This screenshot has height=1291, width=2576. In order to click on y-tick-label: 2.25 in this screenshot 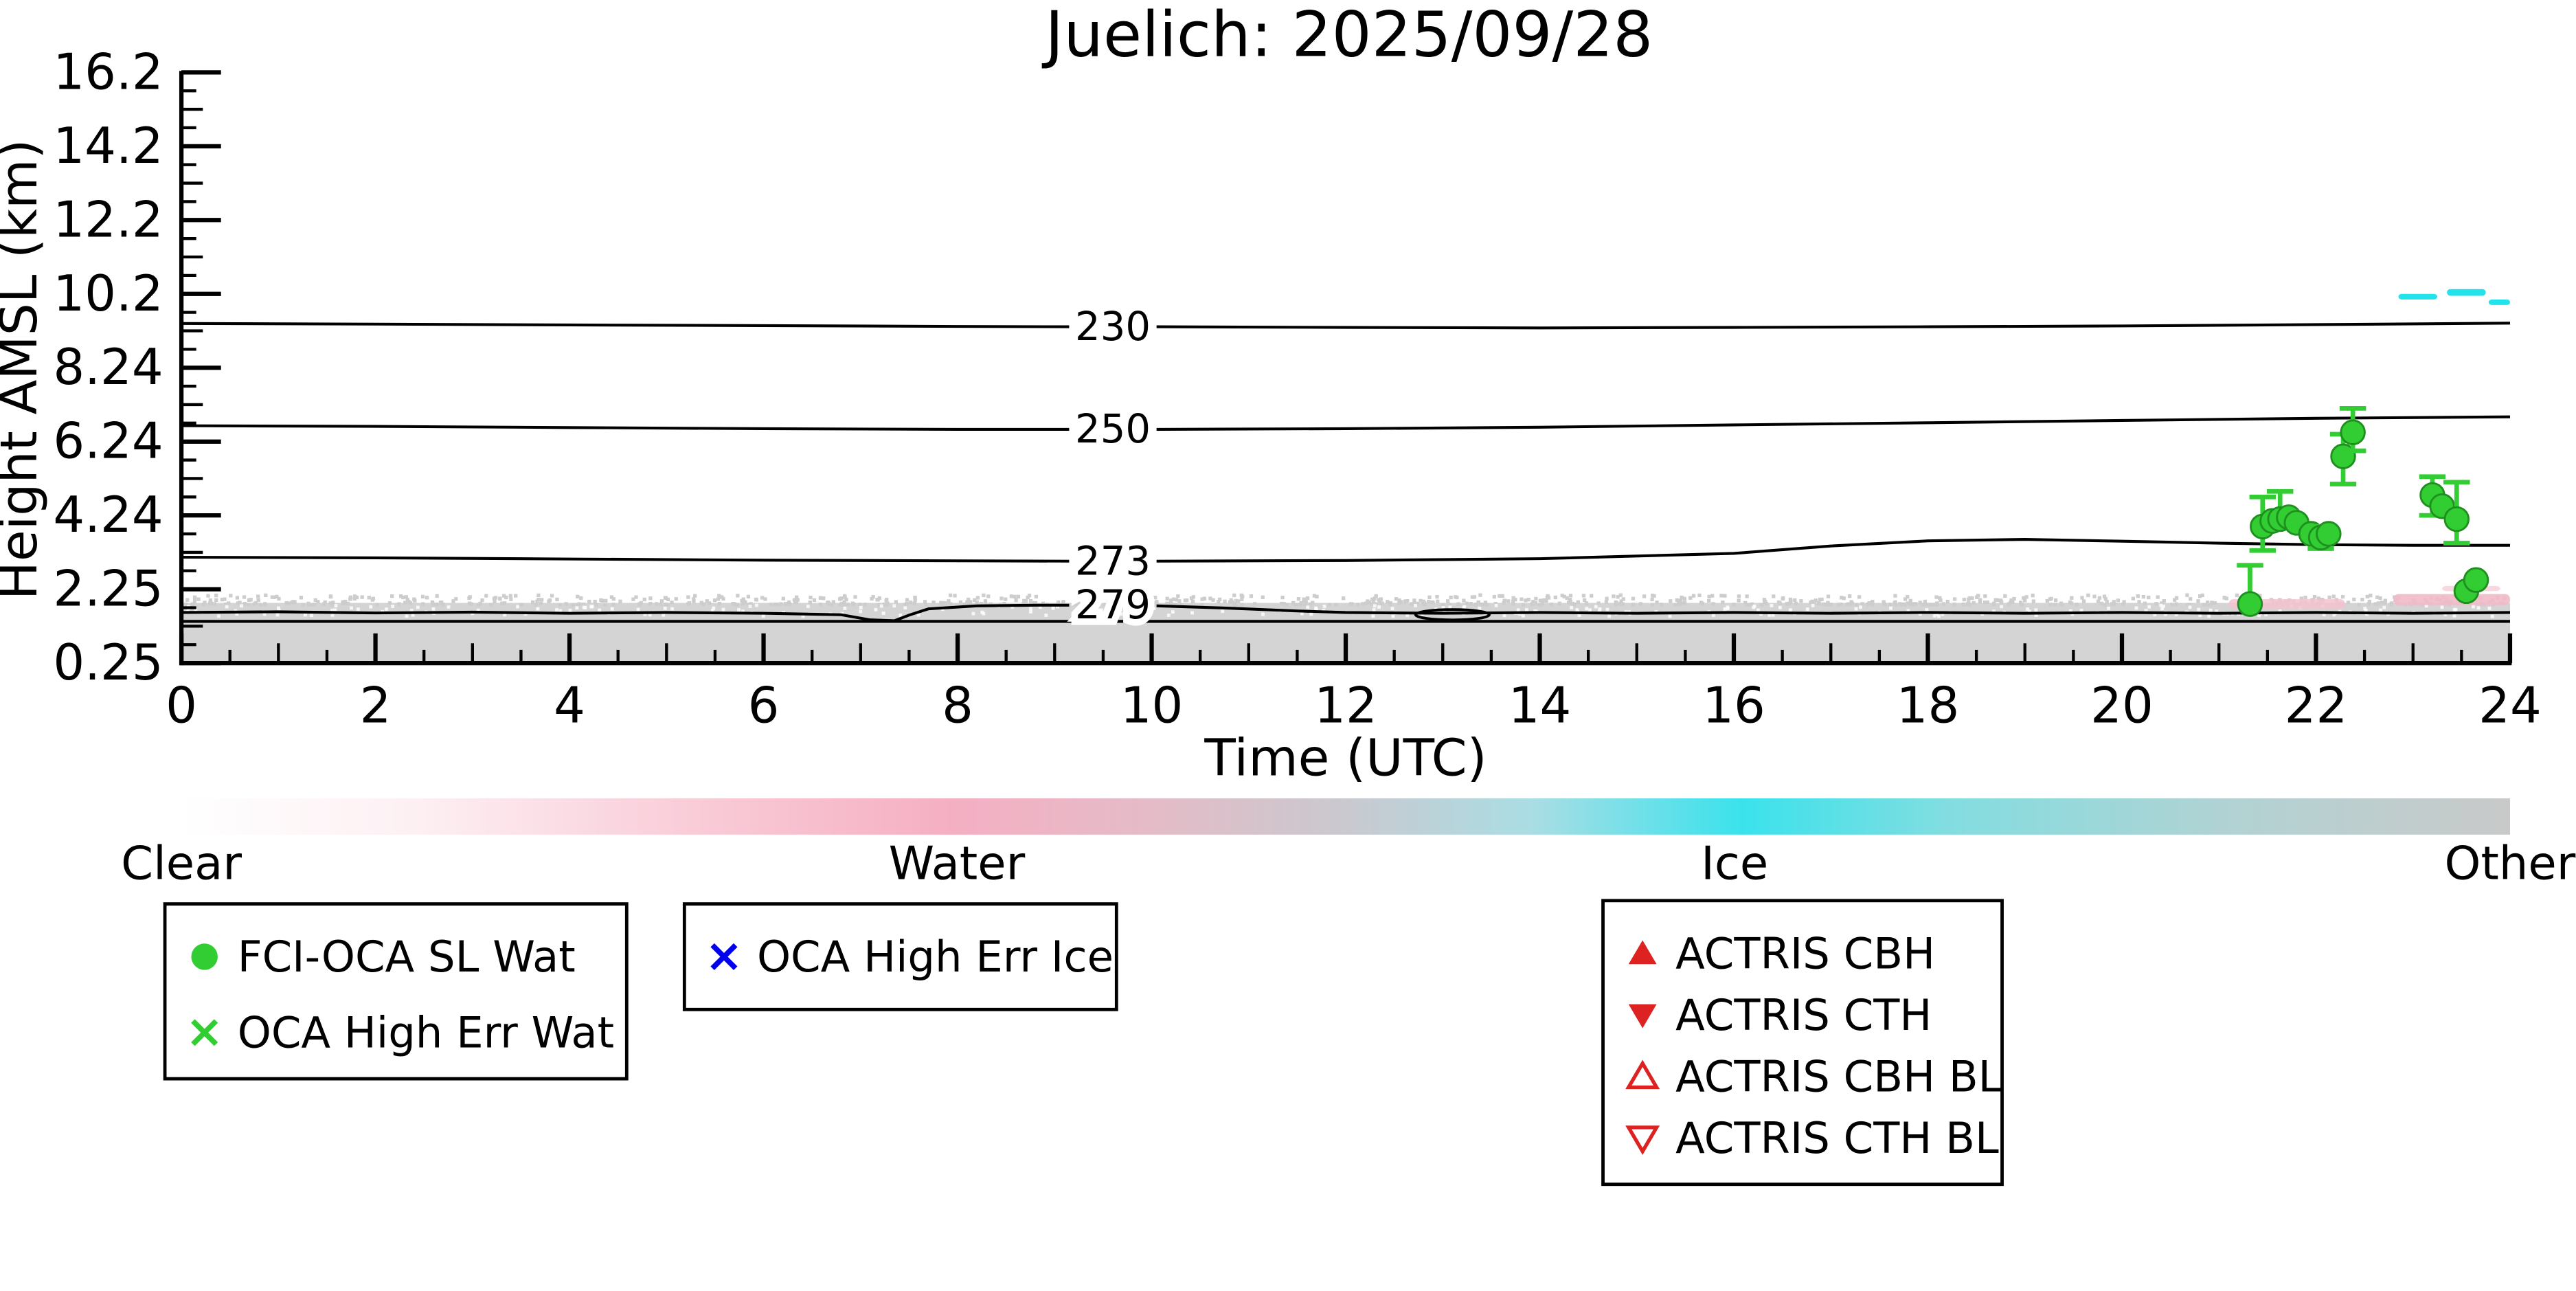, I will do `click(108, 589)`.